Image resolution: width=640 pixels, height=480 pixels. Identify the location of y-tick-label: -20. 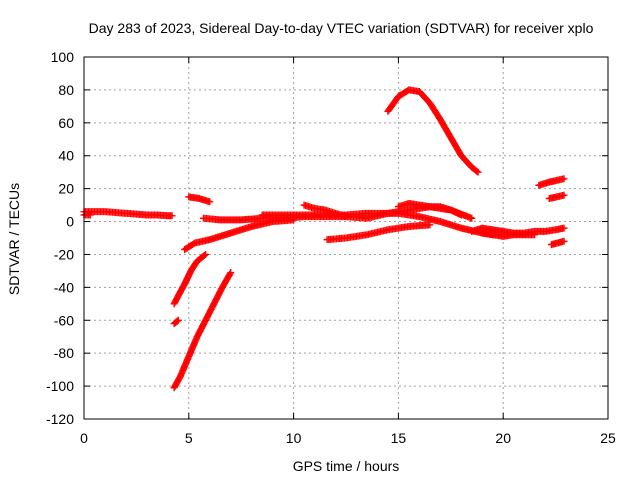
(64, 254).